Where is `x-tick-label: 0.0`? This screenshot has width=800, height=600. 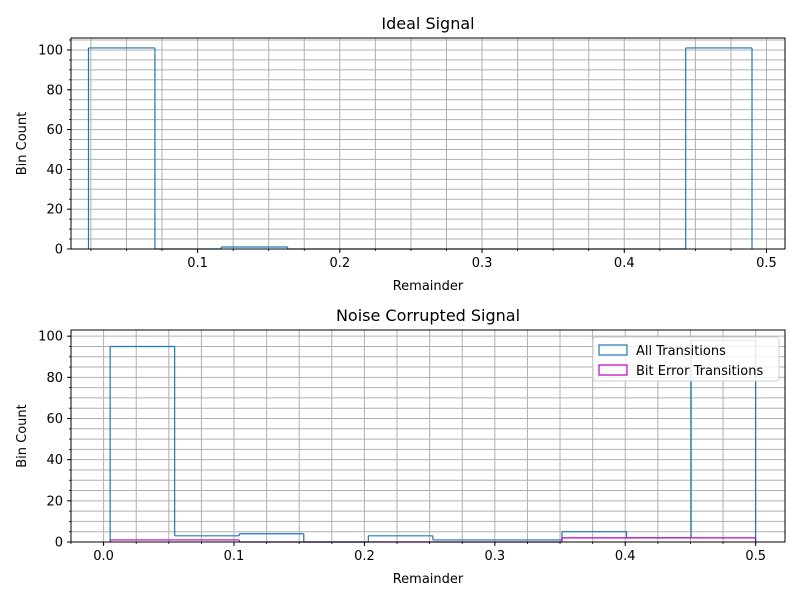 x-tick-label: 0.0 is located at coordinates (103, 556).